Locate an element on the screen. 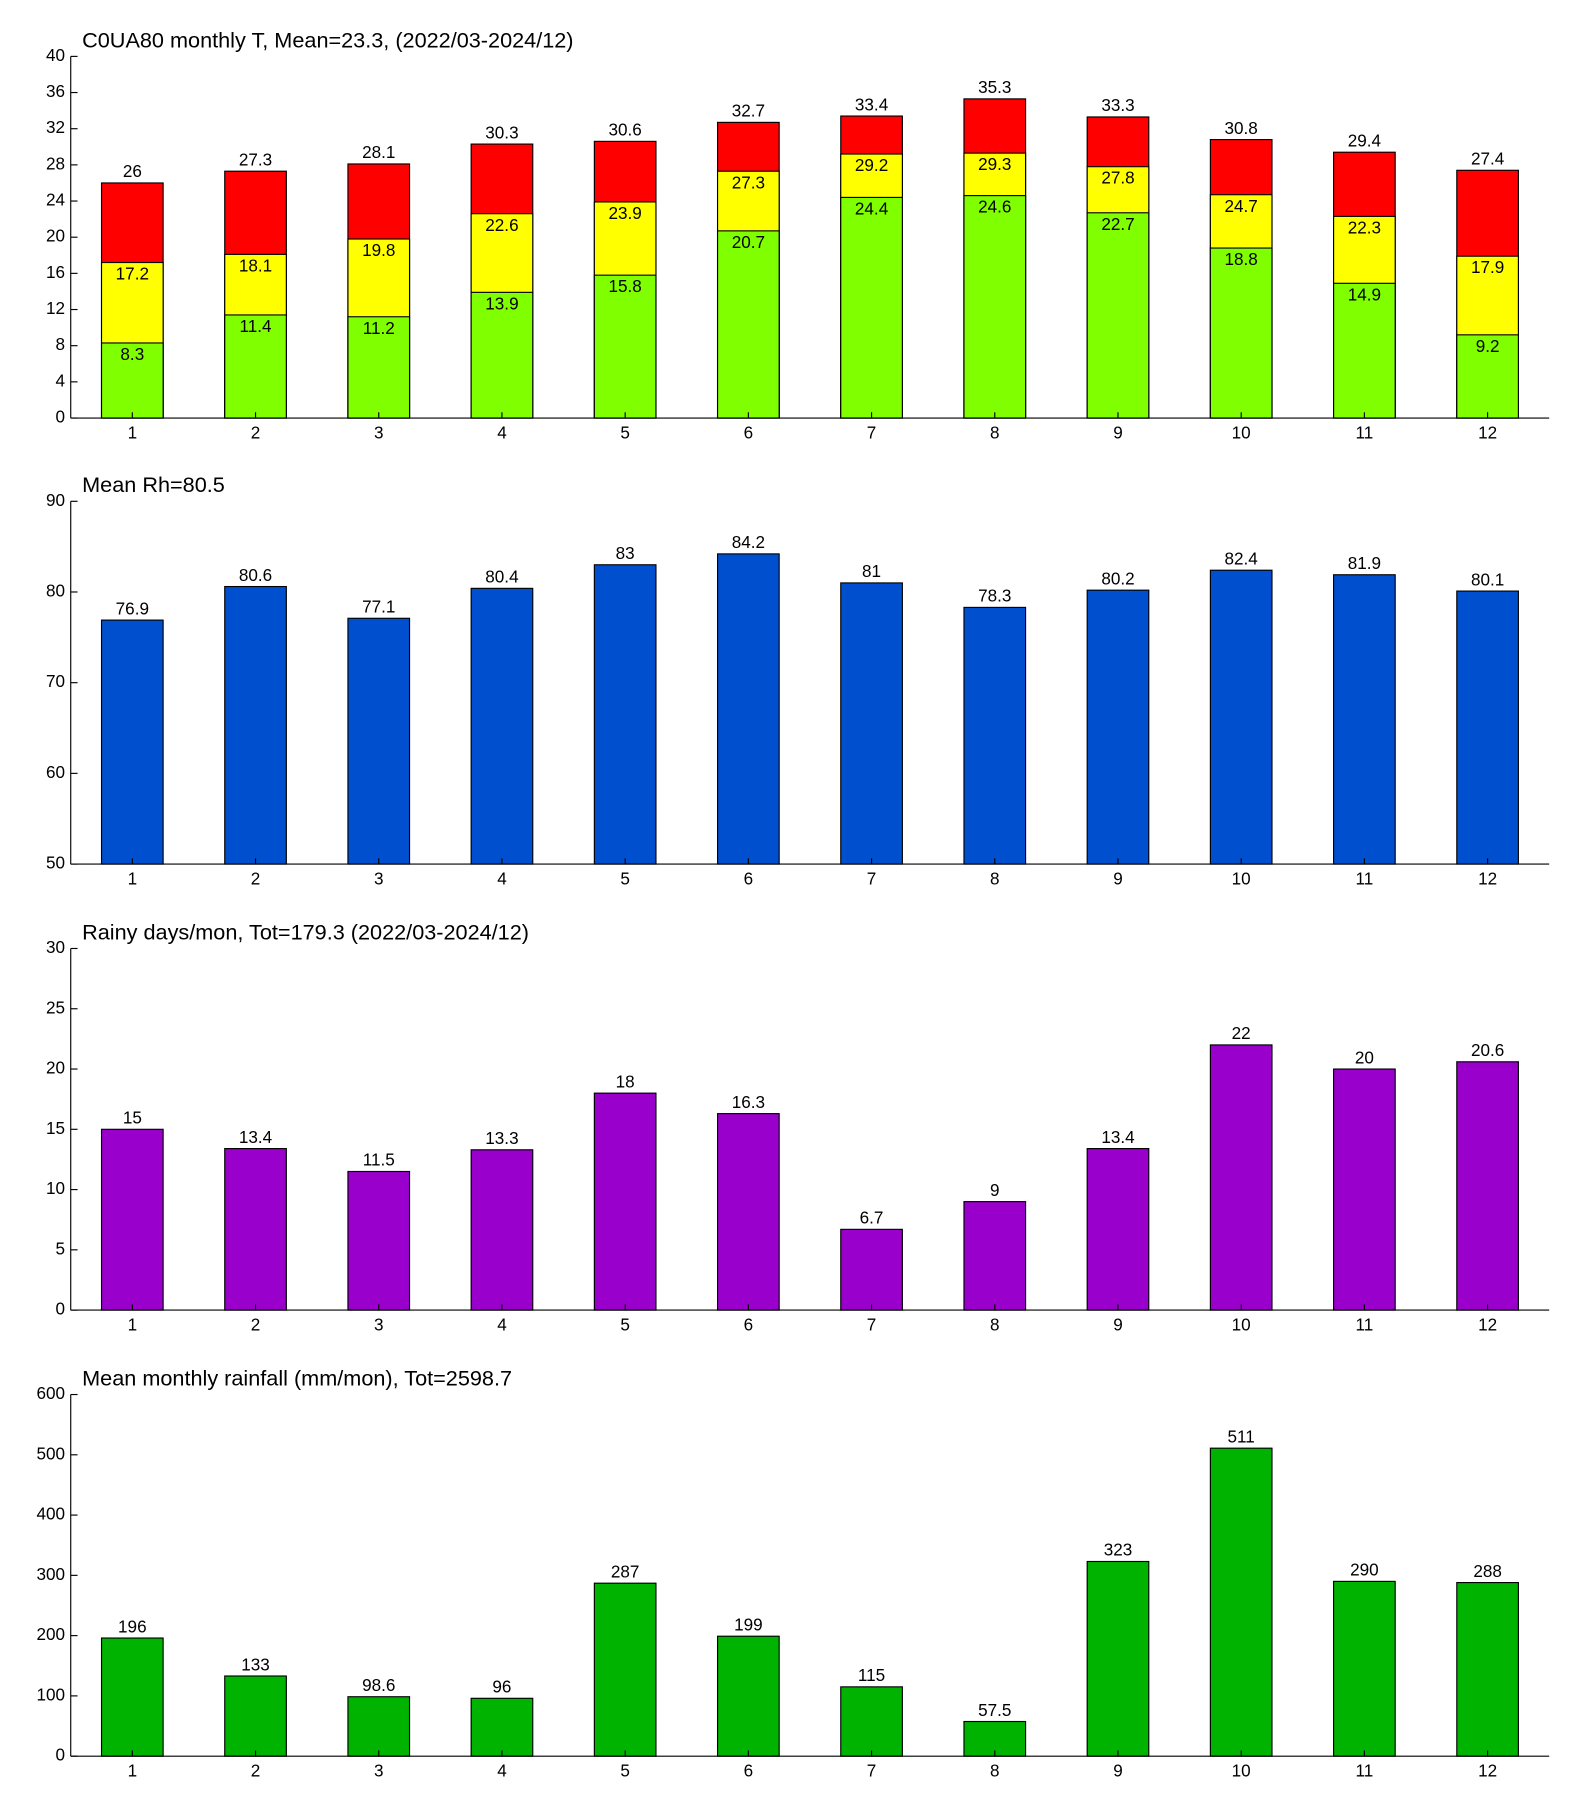 The width and height of the screenshot is (1580, 1800). value-label: 24.7 is located at coordinates (1241, 206).